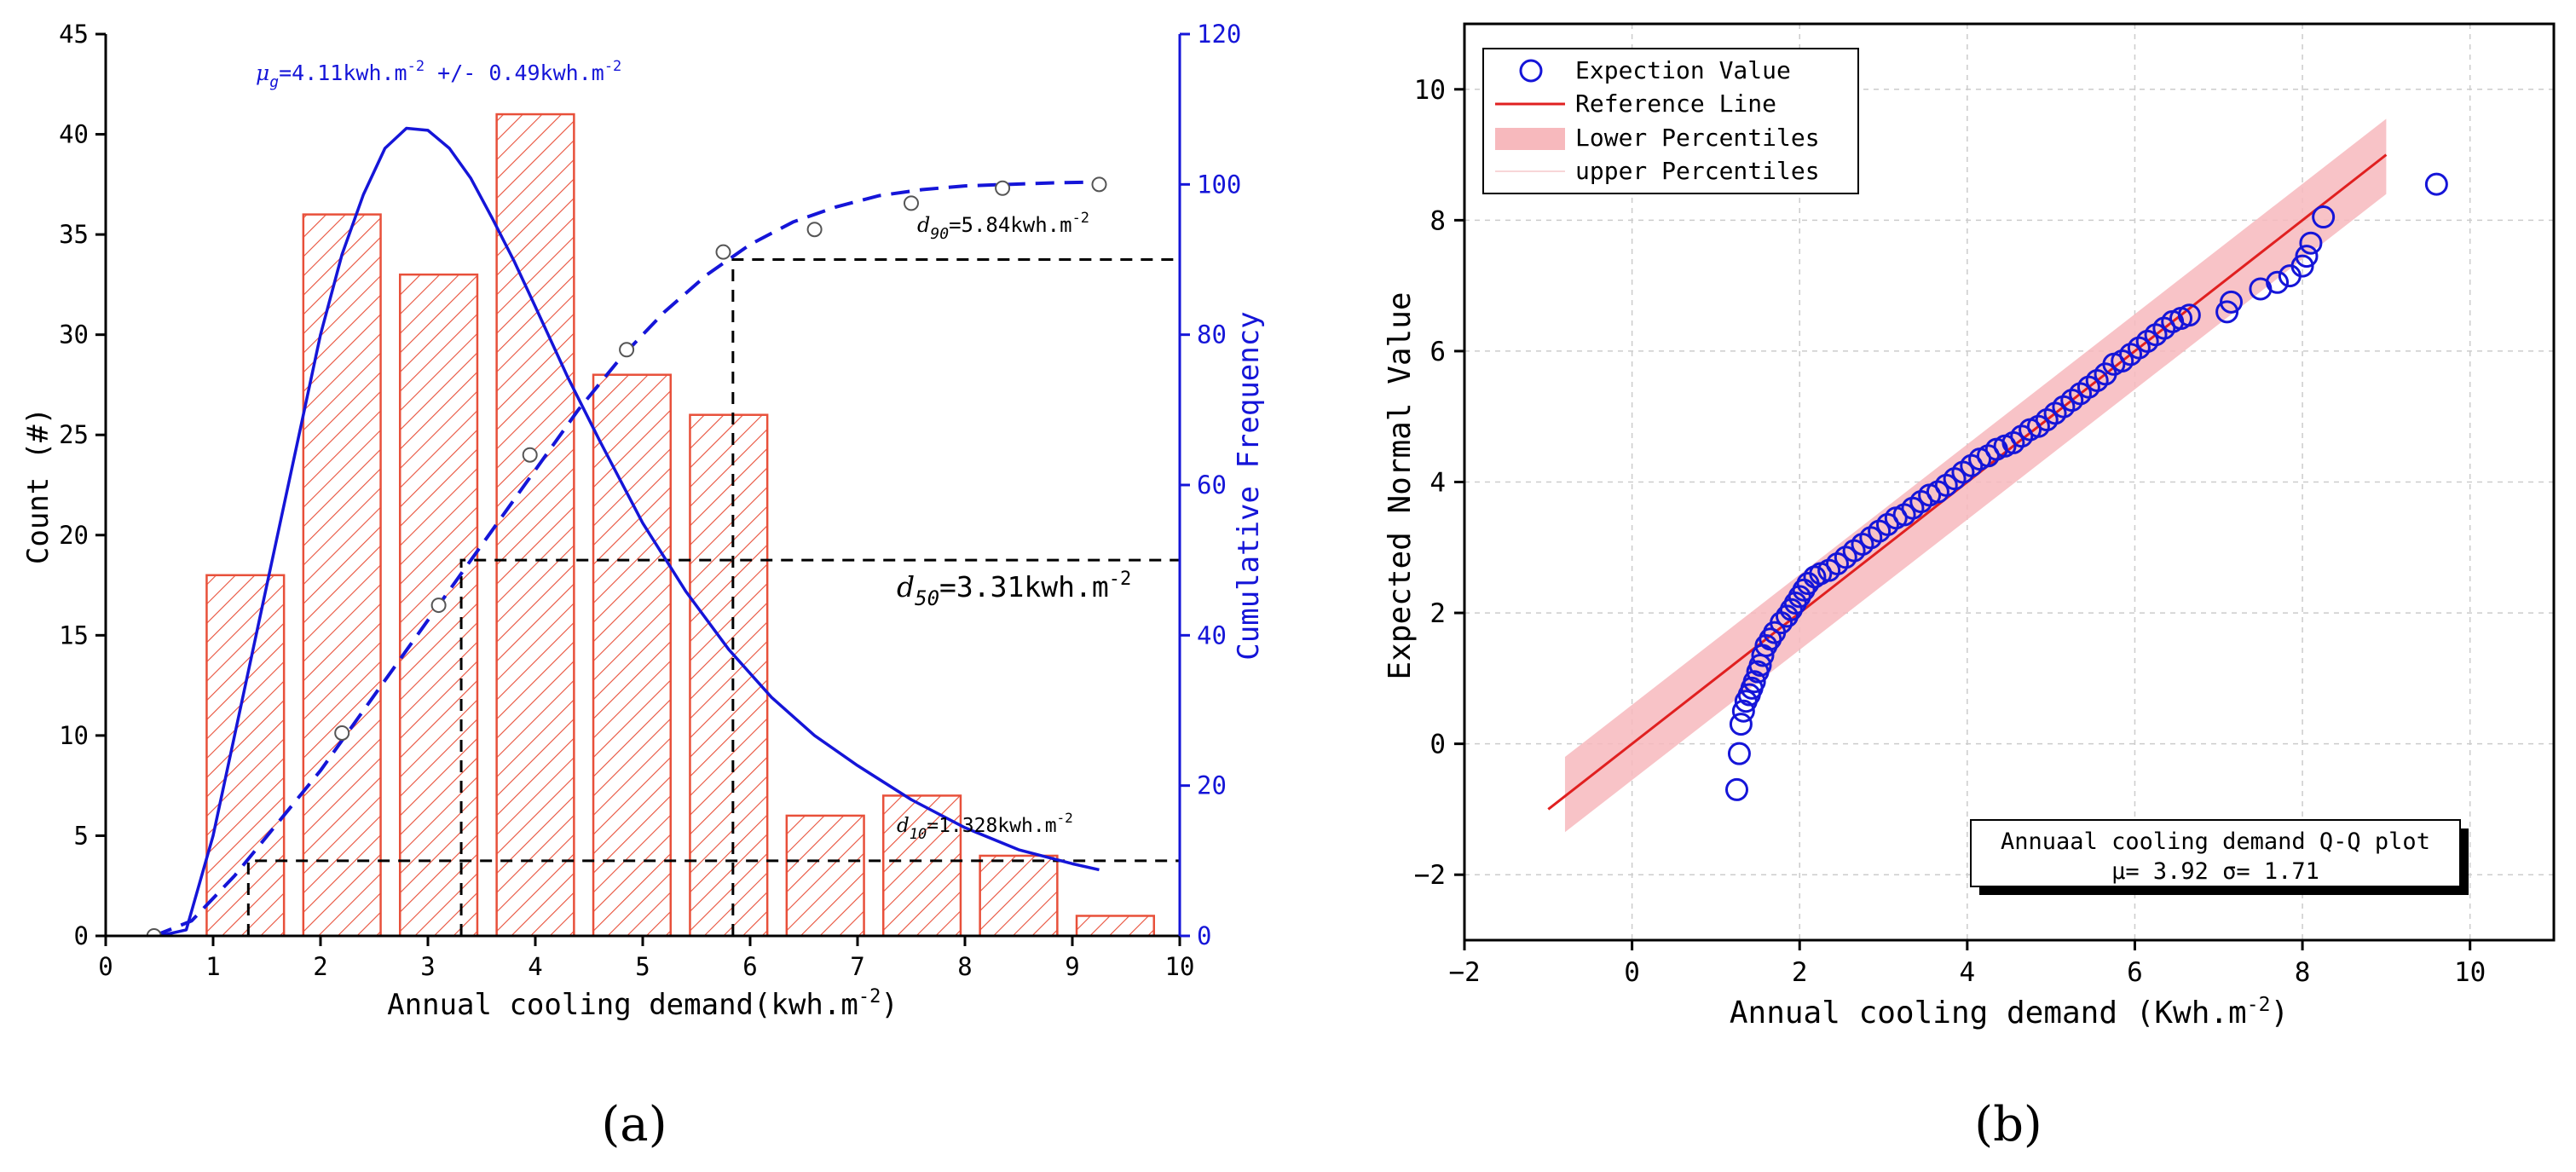 The image size is (2576, 1172). Describe the element at coordinates (1219, 184) in the screenshot. I see `y2-tick-label-a-100: 100` at that location.